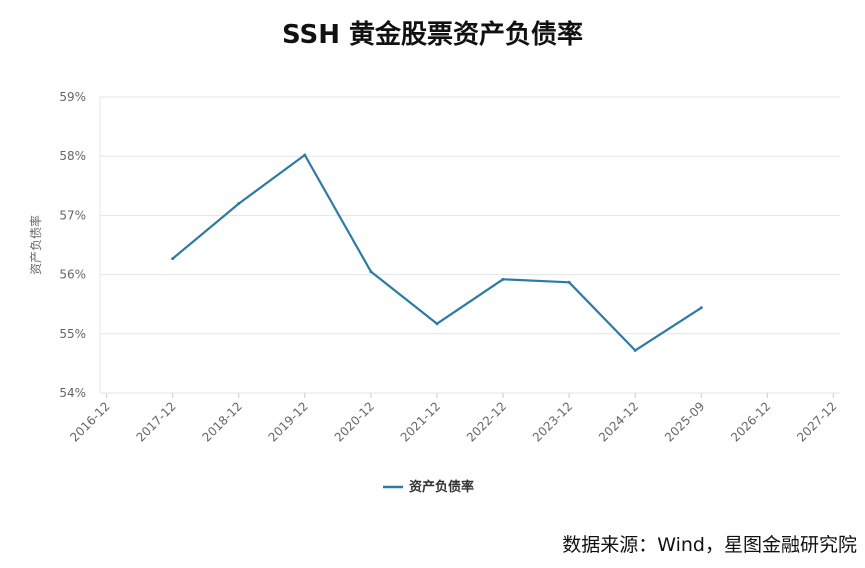  I want to click on x-tick-label: 2025-09, so click(684, 421).